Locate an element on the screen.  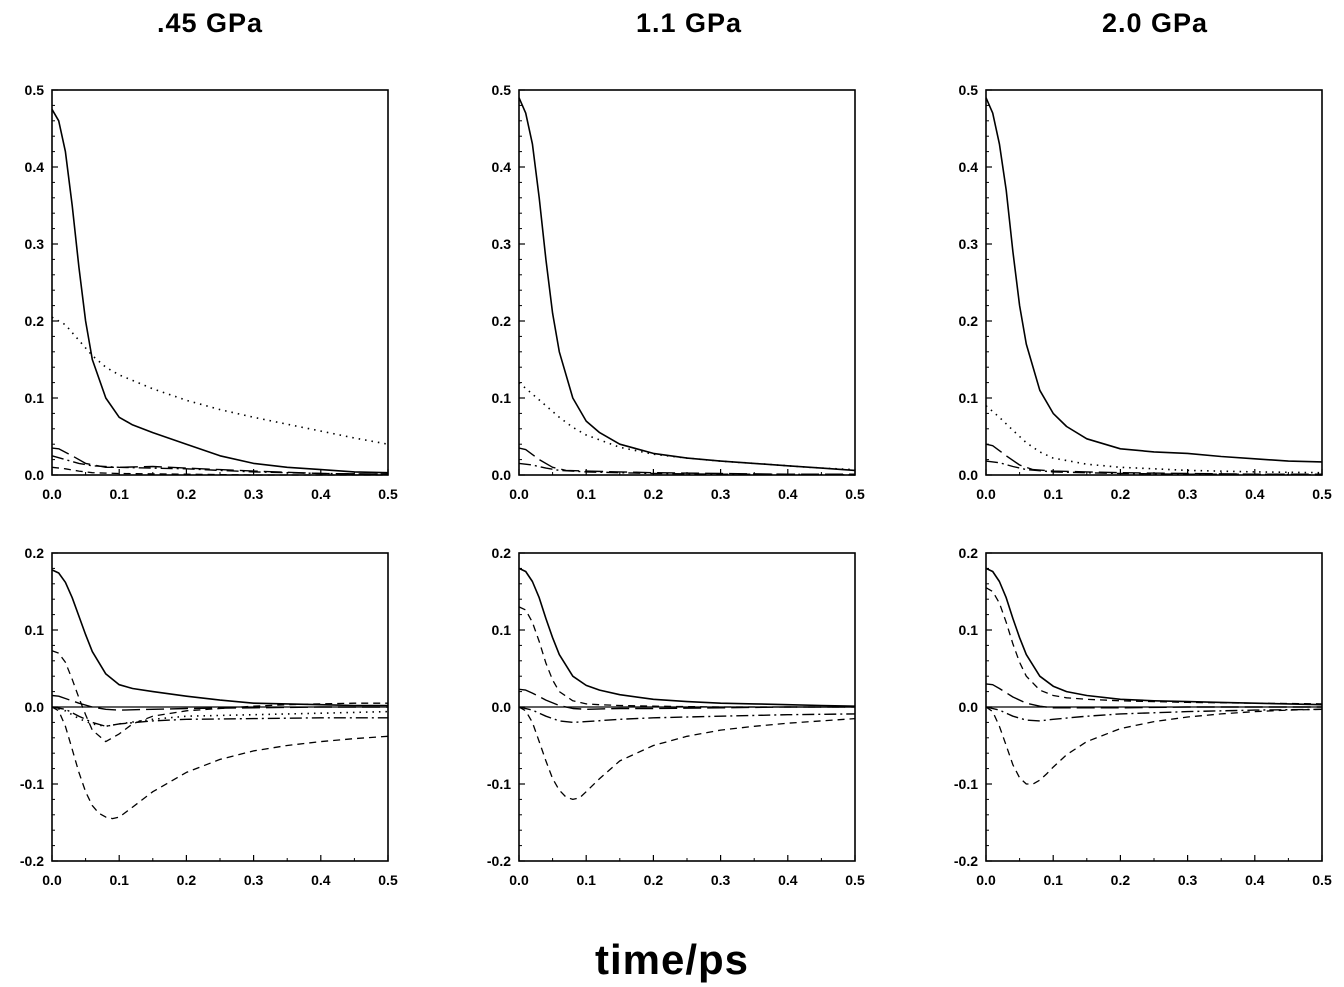
x-axis-title: time/ps is located at coordinates (672, 959).